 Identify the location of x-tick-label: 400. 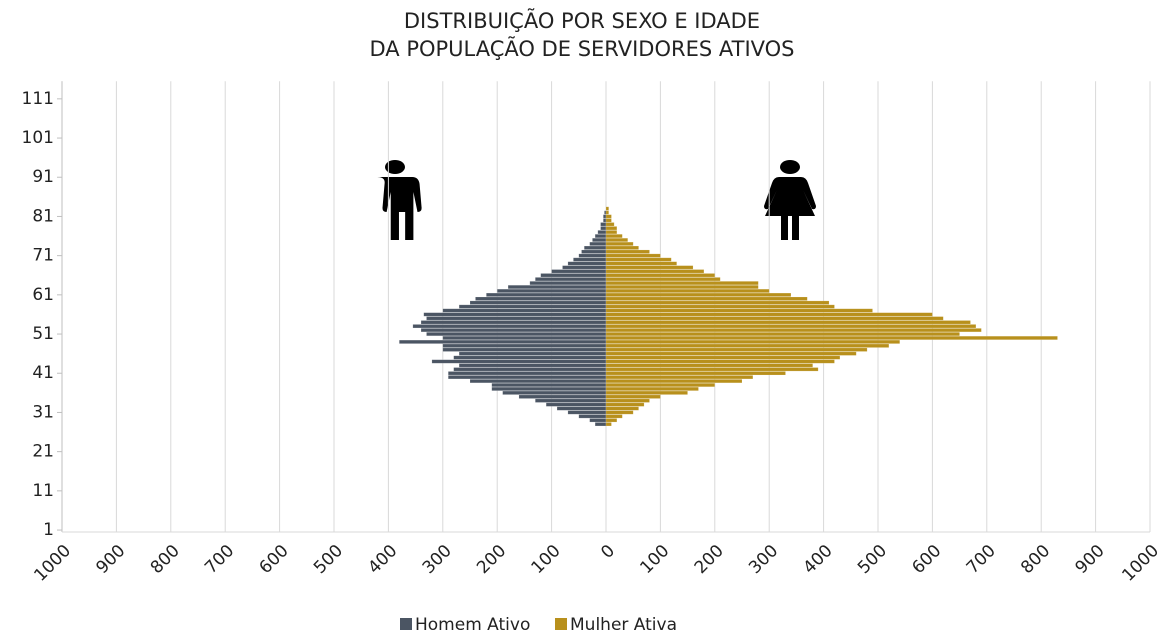
(382, 559).